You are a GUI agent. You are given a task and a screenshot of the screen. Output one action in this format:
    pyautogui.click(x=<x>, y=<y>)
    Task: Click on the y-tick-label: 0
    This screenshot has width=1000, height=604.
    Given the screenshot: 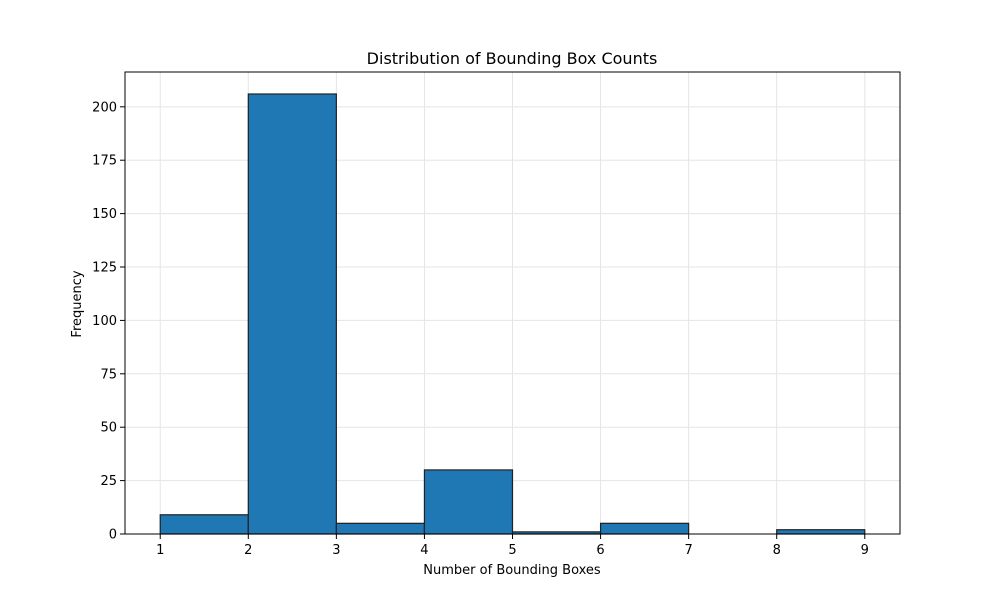 What is the action you would take?
    pyautogui.click(x=113, y=535)
    